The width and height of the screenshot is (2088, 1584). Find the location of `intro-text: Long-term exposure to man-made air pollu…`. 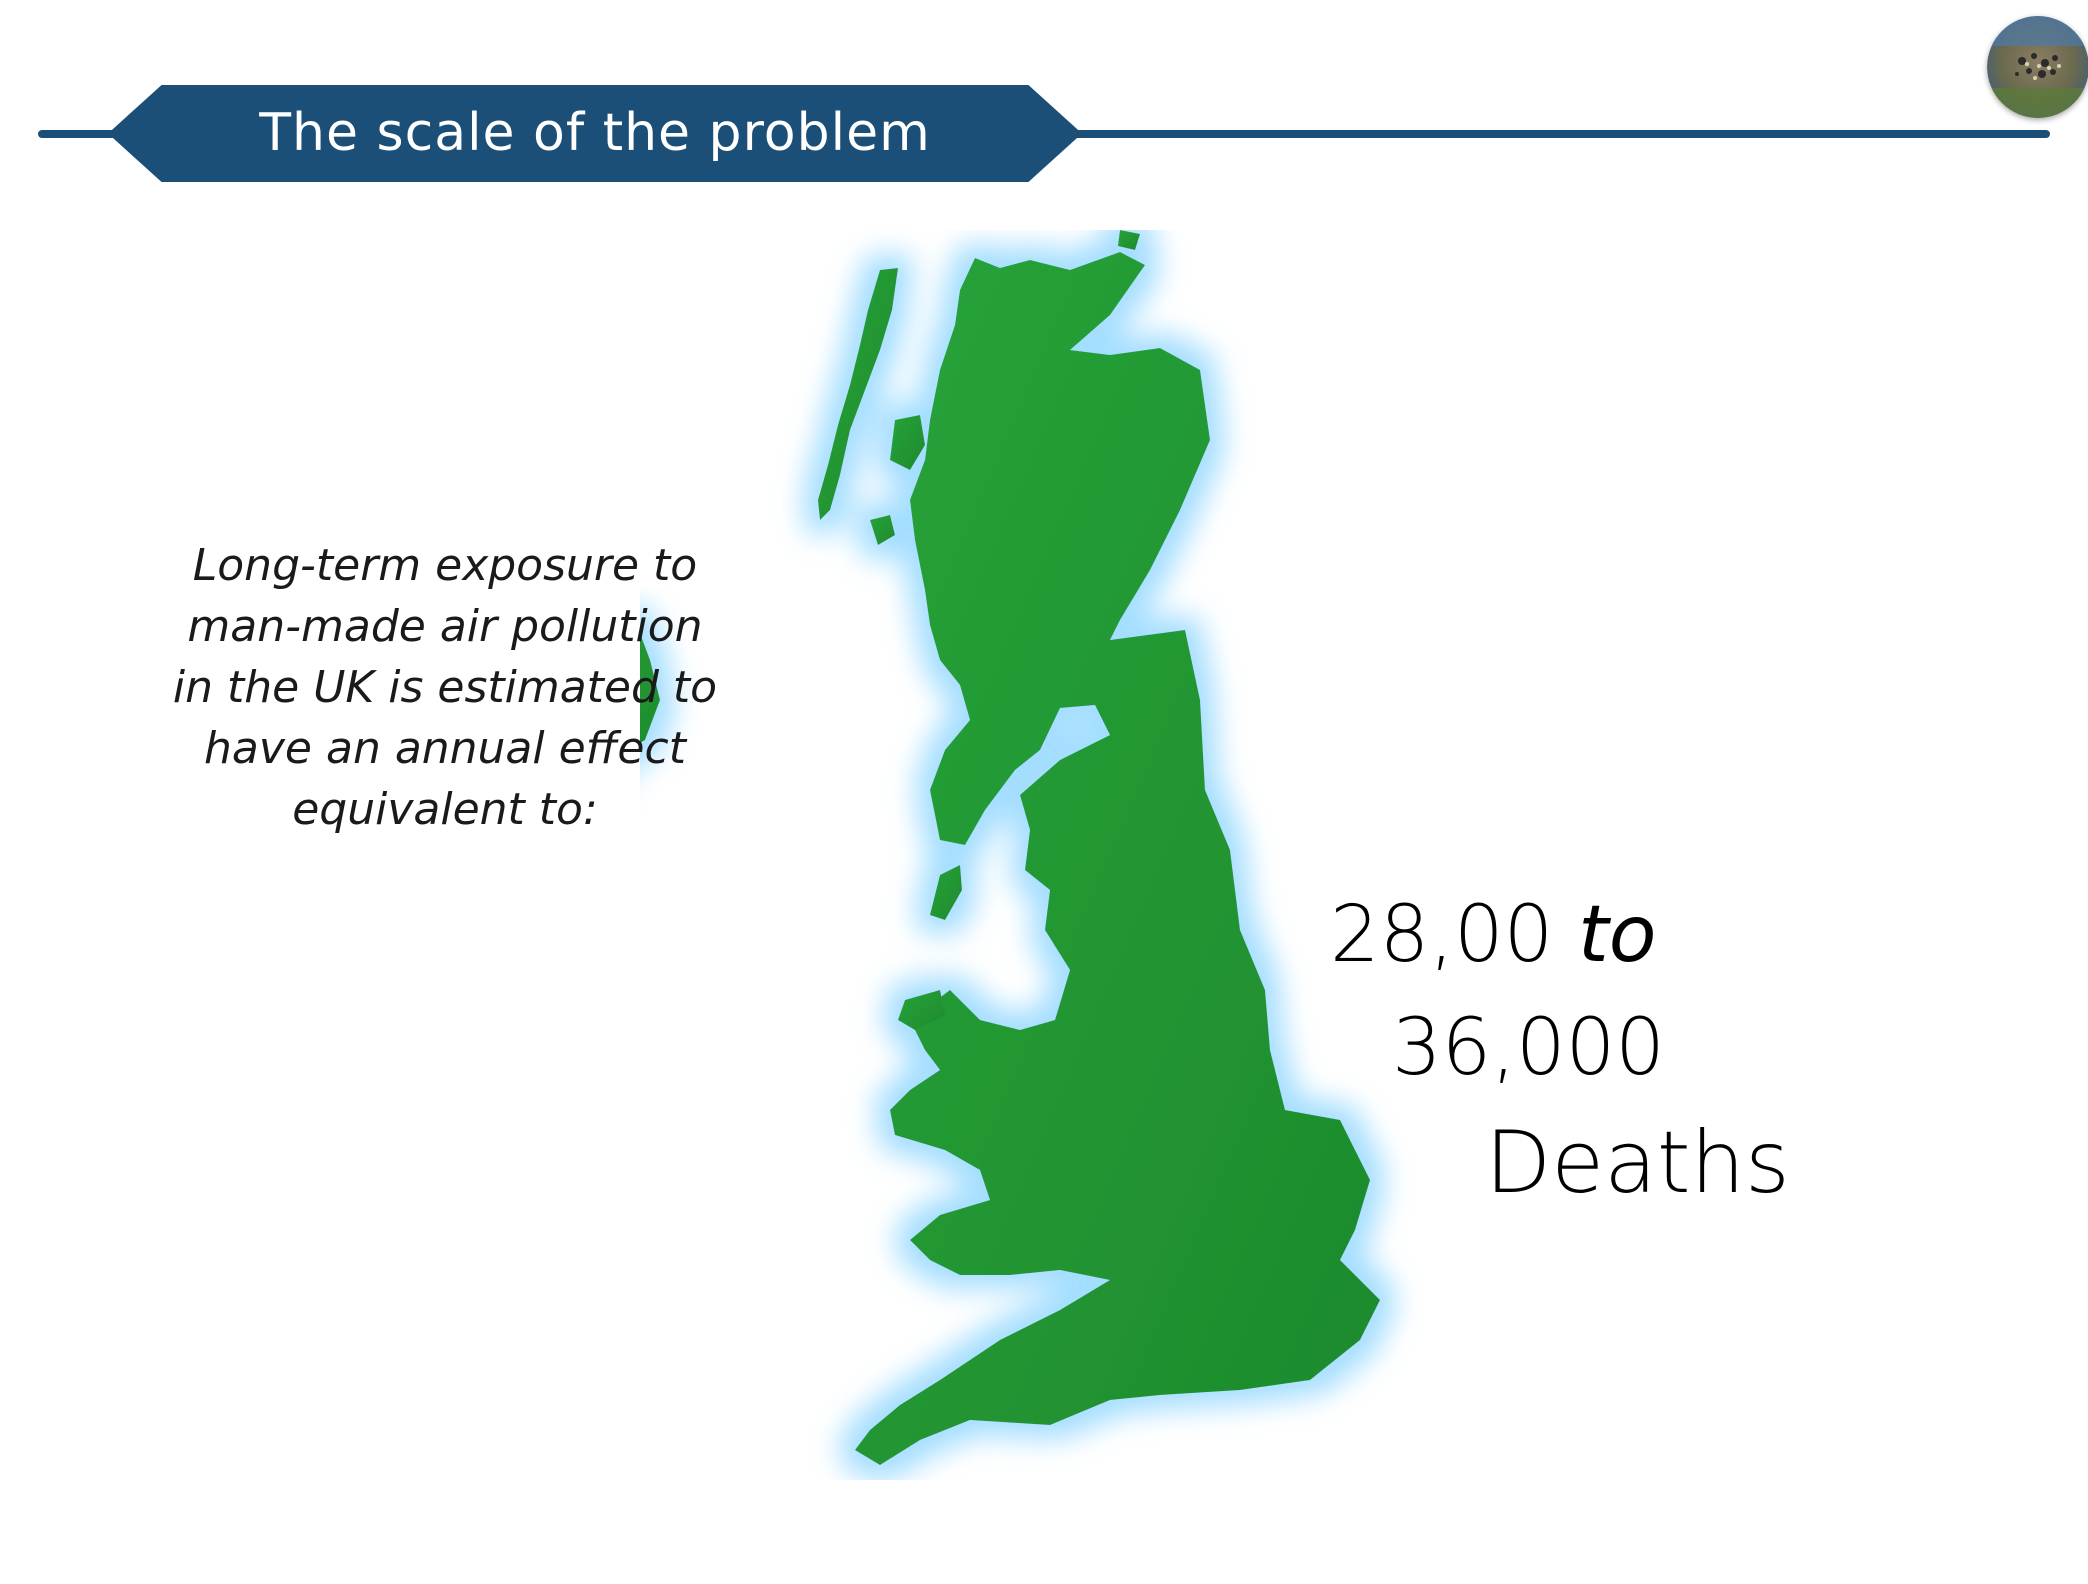

intro-text: Long-term exposure to man-made air pollu… is located at coordinates (445, 687).